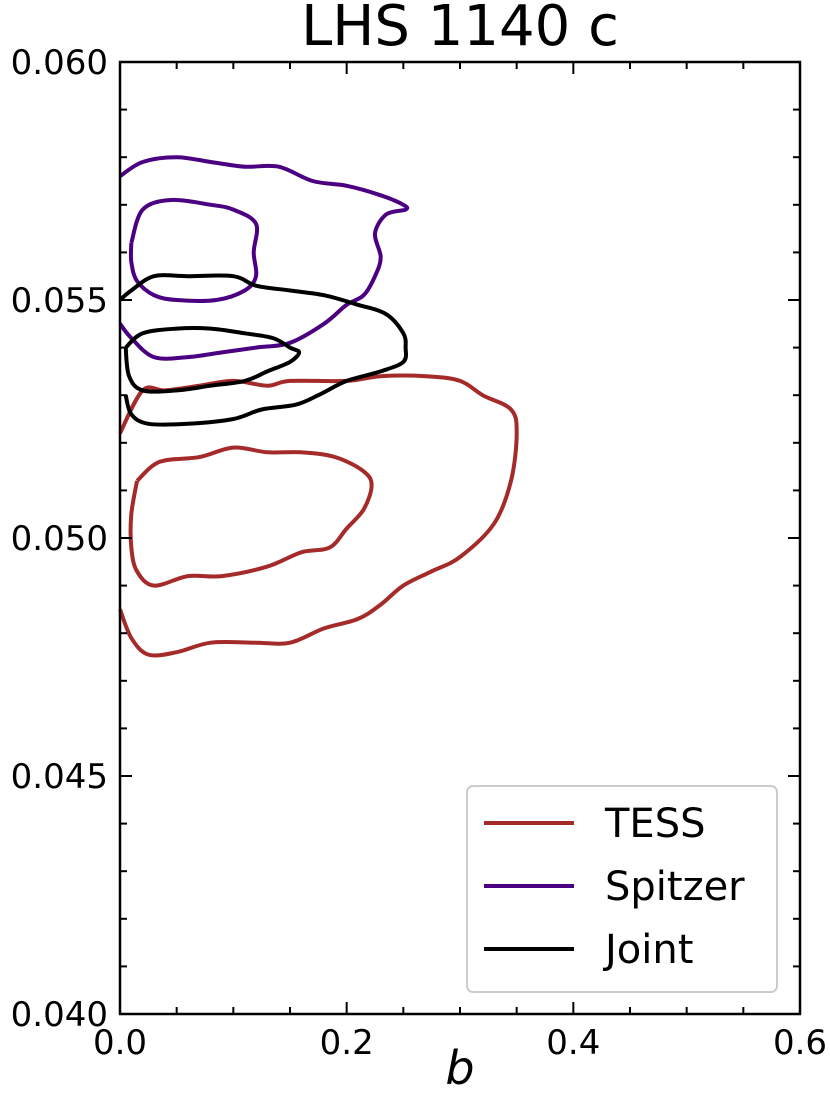  I want to click on x-tick-label: 0.2, so click(347, 1043).